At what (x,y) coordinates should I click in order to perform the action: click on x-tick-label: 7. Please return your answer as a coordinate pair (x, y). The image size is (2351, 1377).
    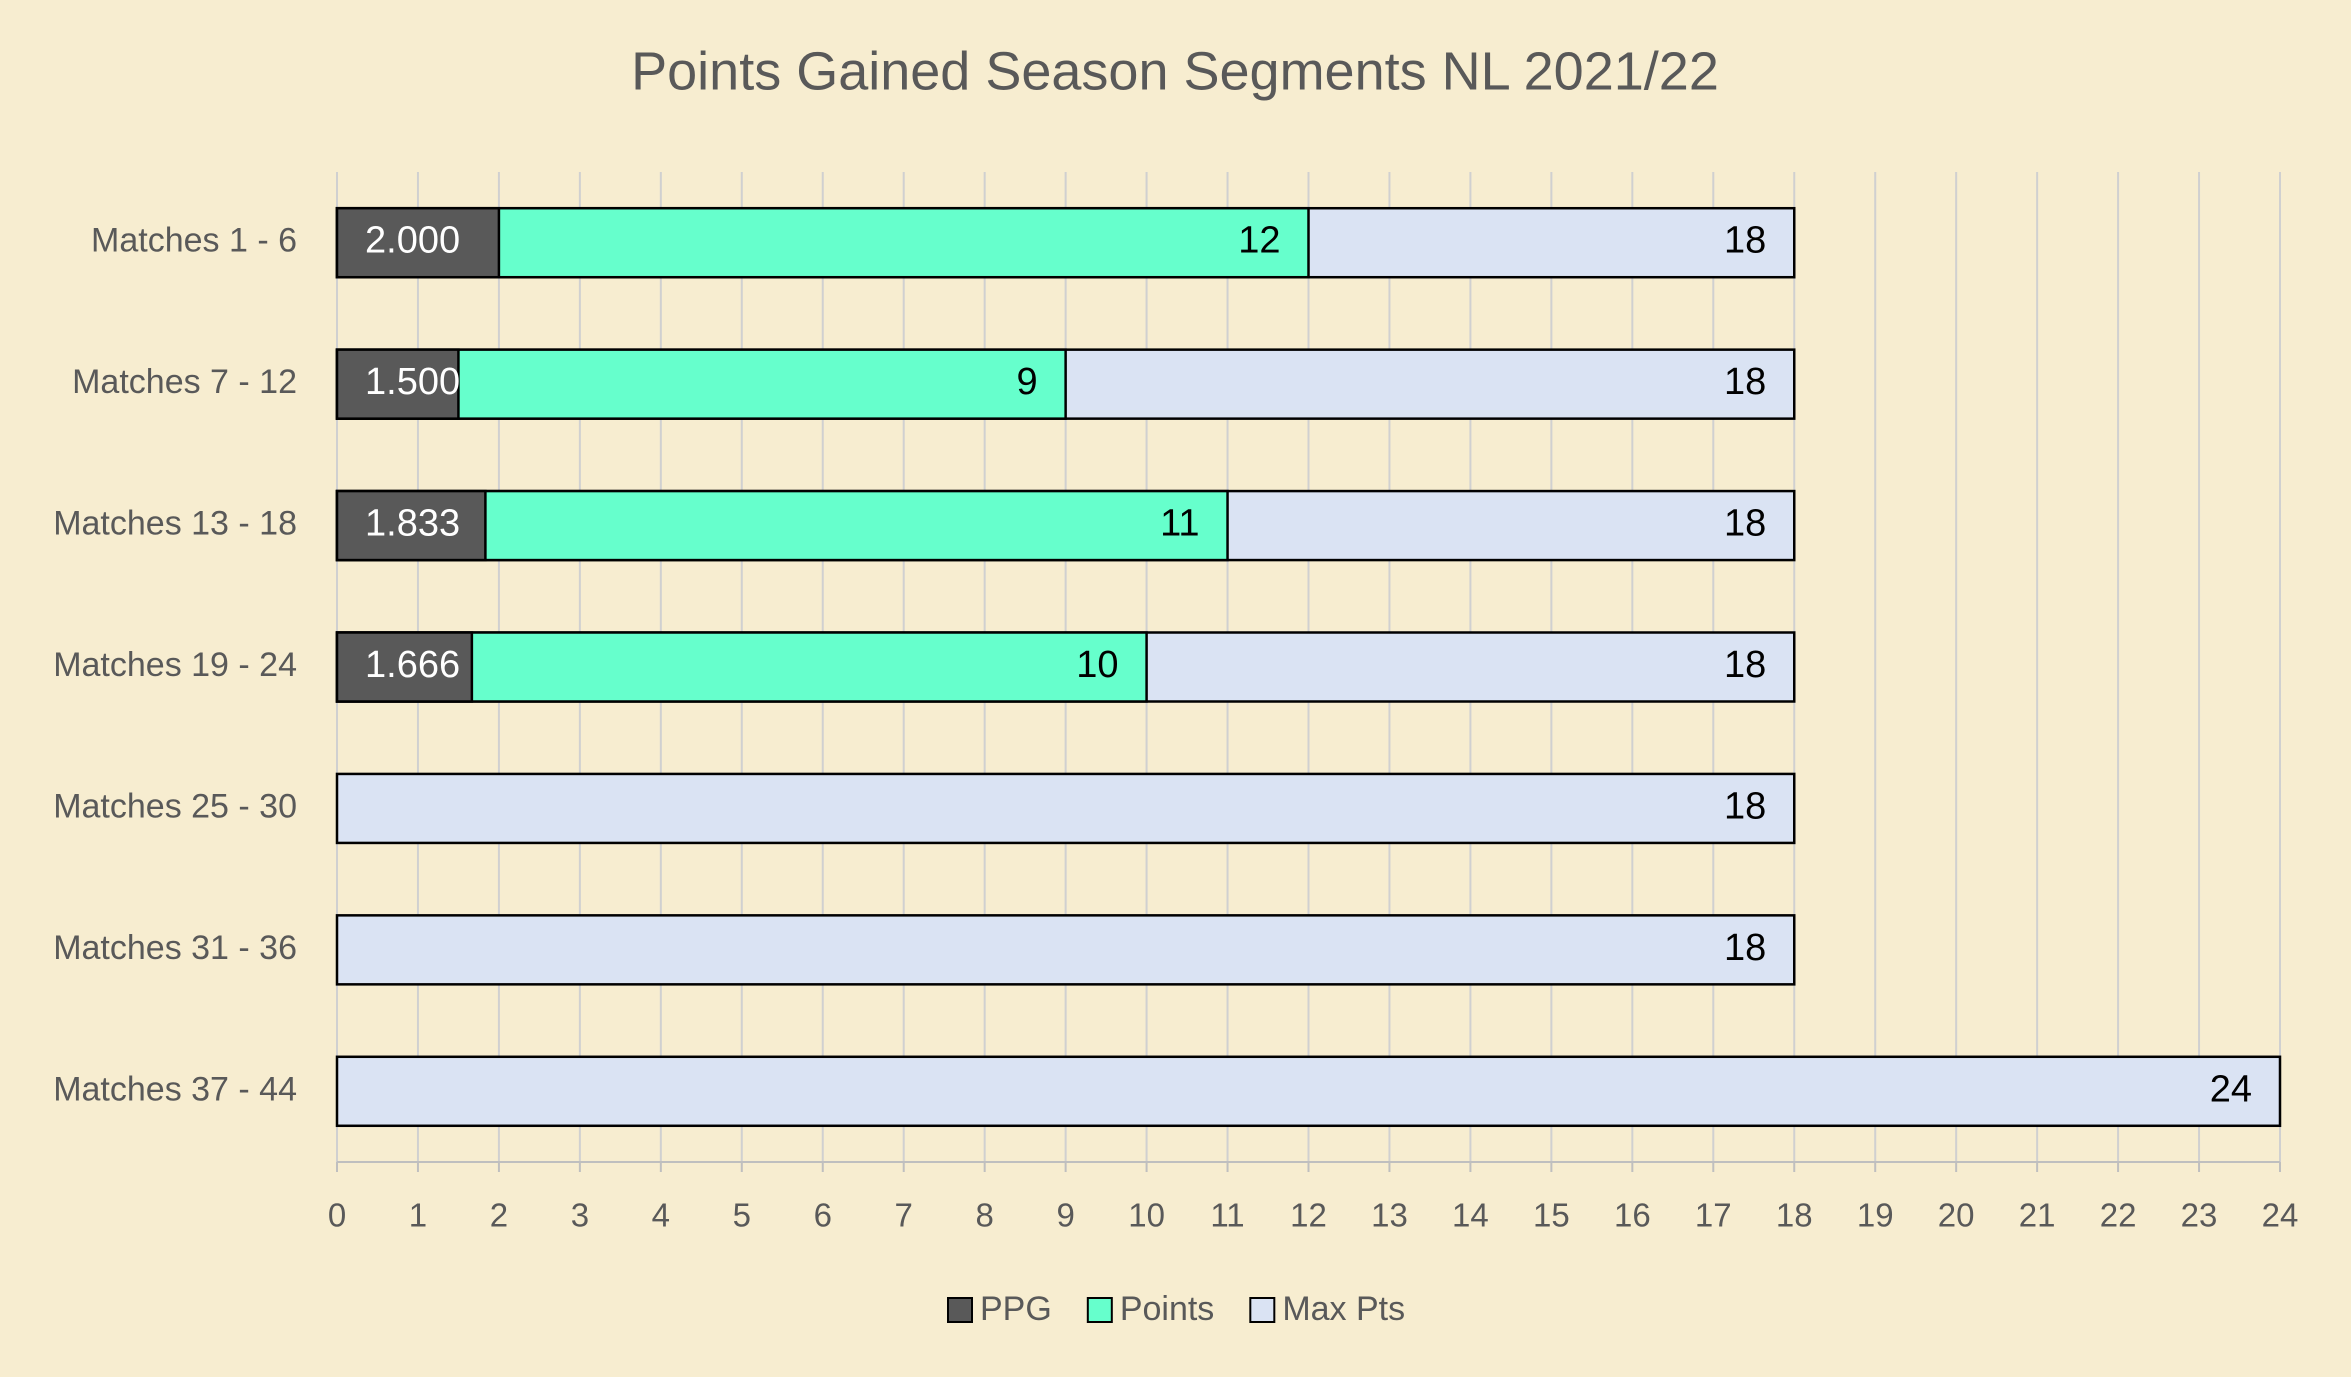
    Looking at the image, I should click on (904, 1215).